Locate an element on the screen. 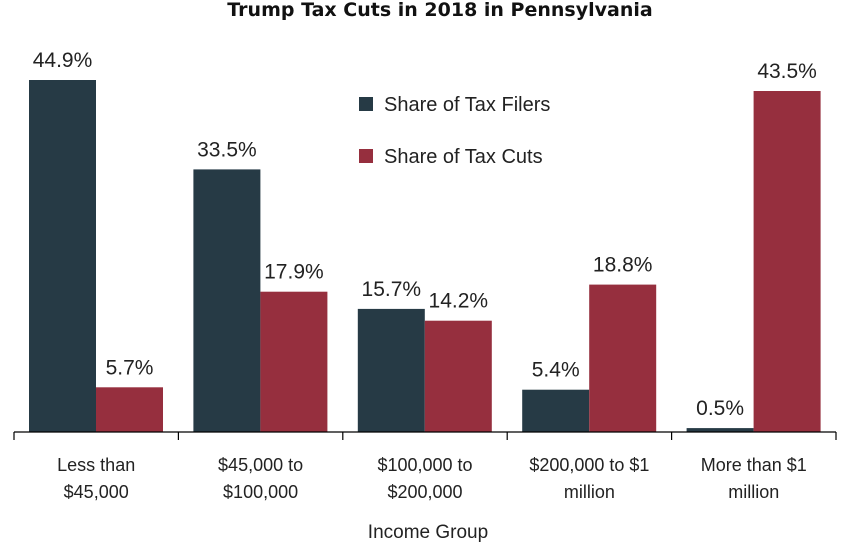 This screenshot has width=841, height=543. legend-label: Share of Tax Filers is located at coordinates (467, 105).